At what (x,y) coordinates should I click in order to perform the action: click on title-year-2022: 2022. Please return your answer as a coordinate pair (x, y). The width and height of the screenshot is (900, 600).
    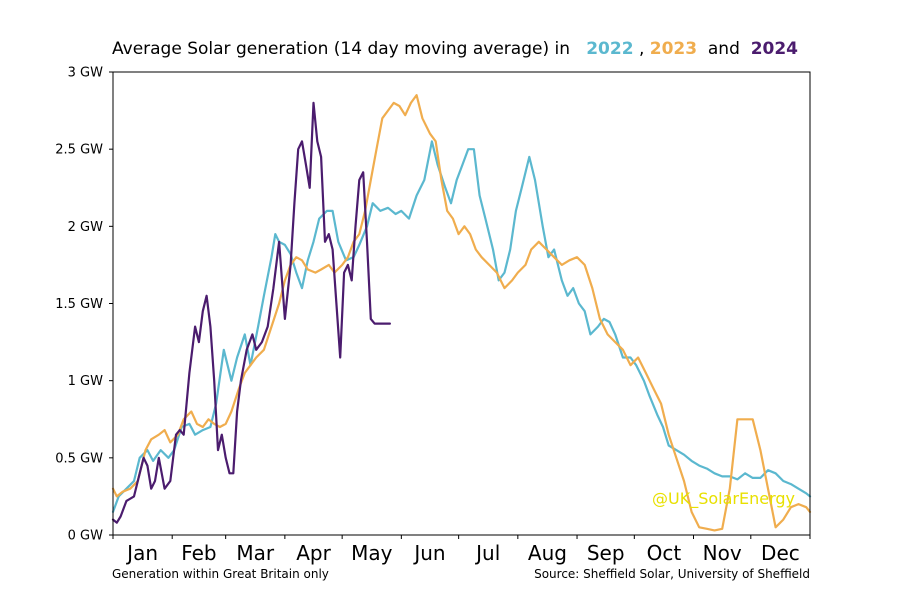
    Looking at the image, I should click on (610, 49).